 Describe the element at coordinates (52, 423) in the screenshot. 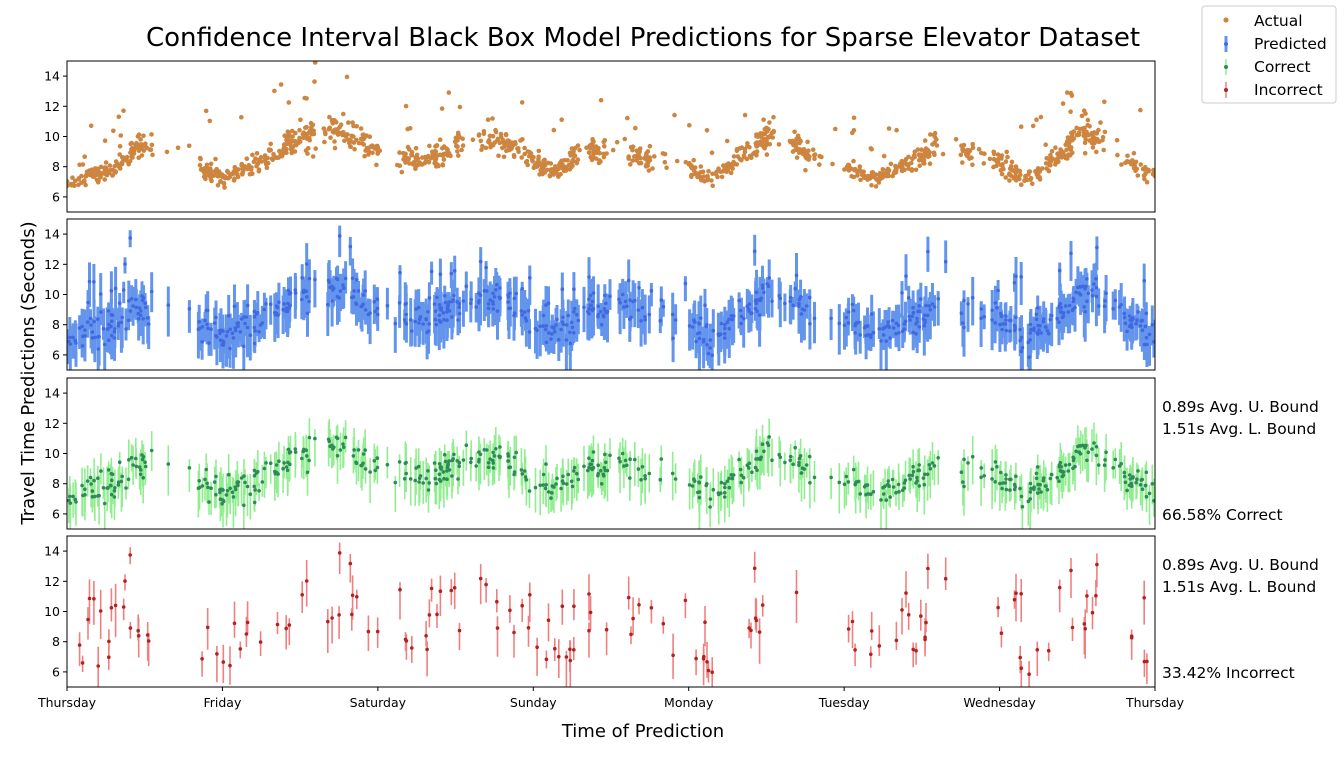

I see `y-tick-label: 12` at that location.